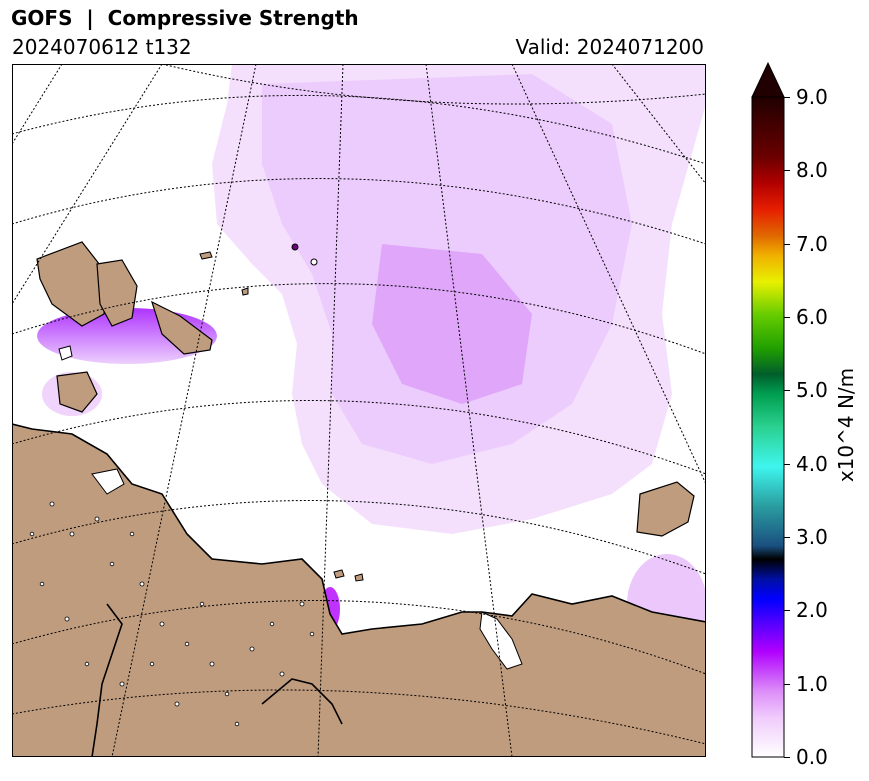  Describe the element at coordinates (185, 18) in the screenshot. I see `map-title: GOFS | Compressive Strength` at that location.